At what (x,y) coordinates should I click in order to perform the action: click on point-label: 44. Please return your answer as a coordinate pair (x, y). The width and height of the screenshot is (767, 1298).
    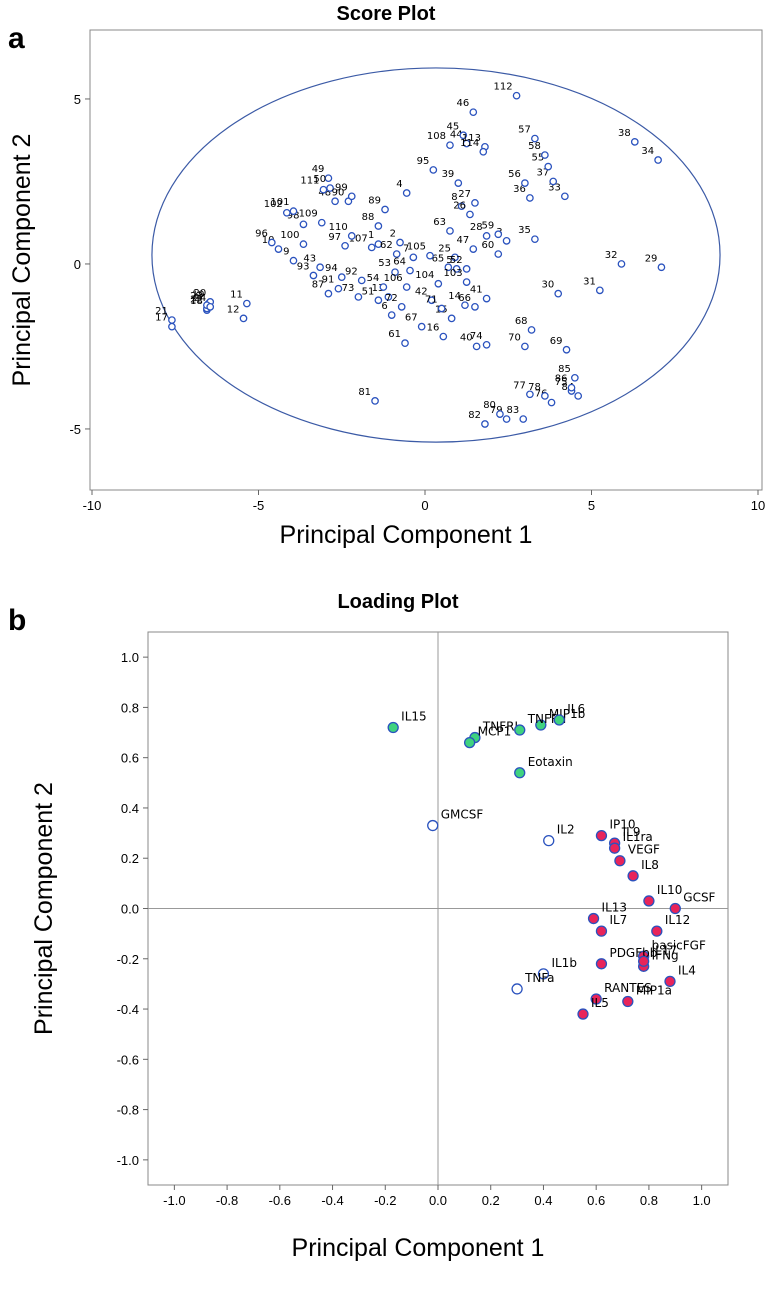
    Looking at the image, I should click on (456, 135).